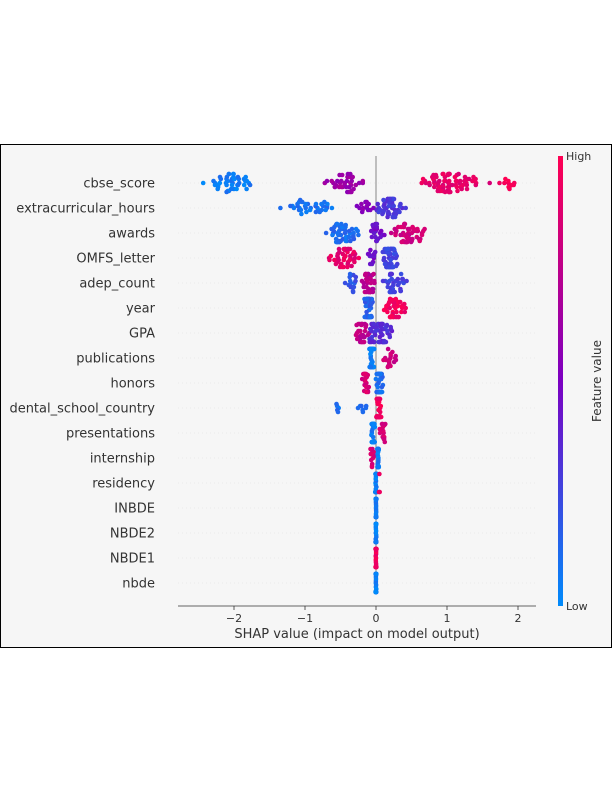  I want to click on feature-label-residency: residency, so click(123, 484).